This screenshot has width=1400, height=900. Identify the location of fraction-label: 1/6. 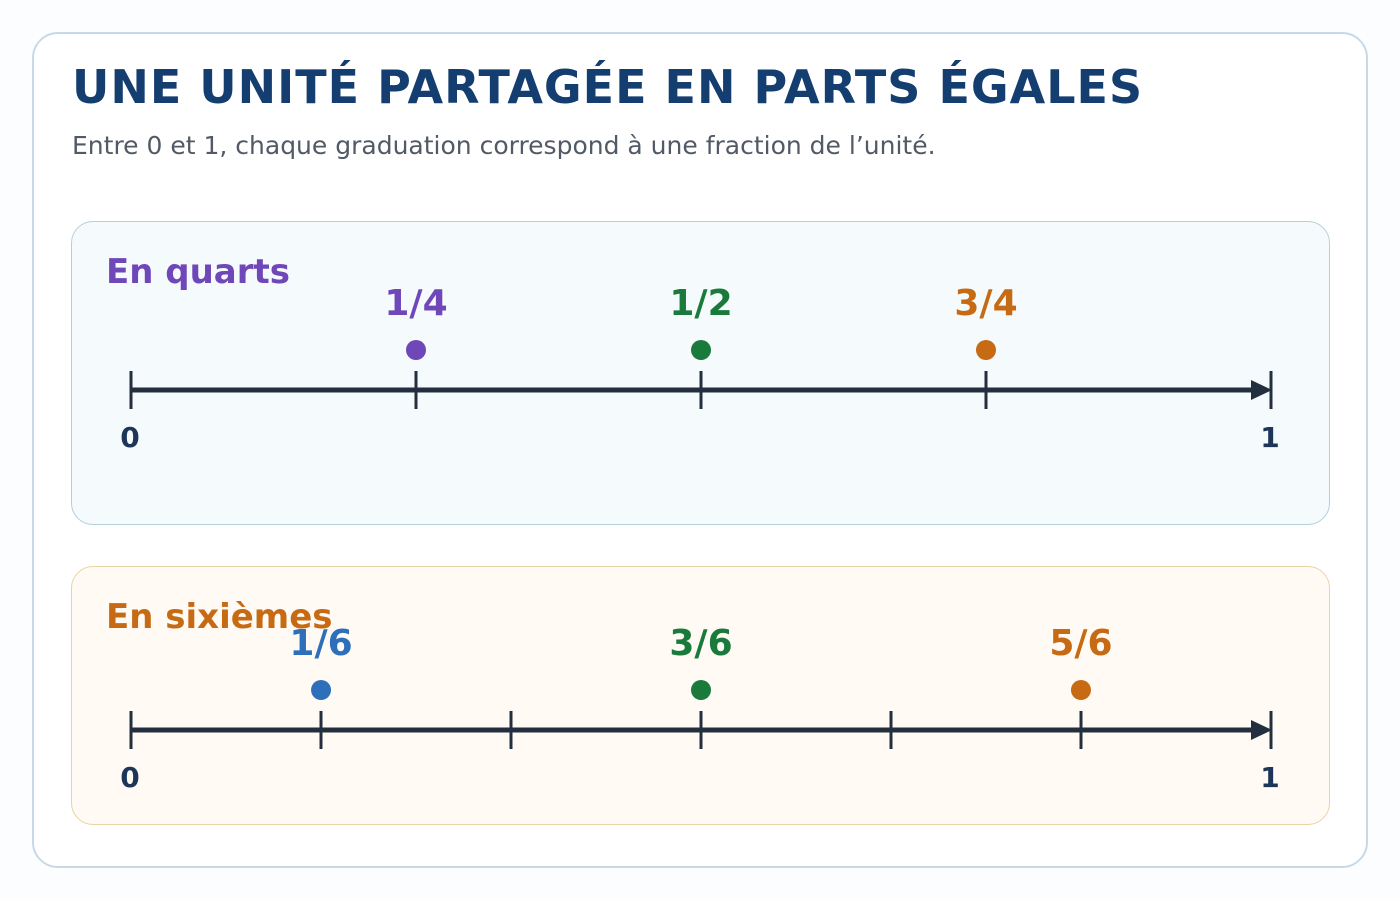
(320, 643).